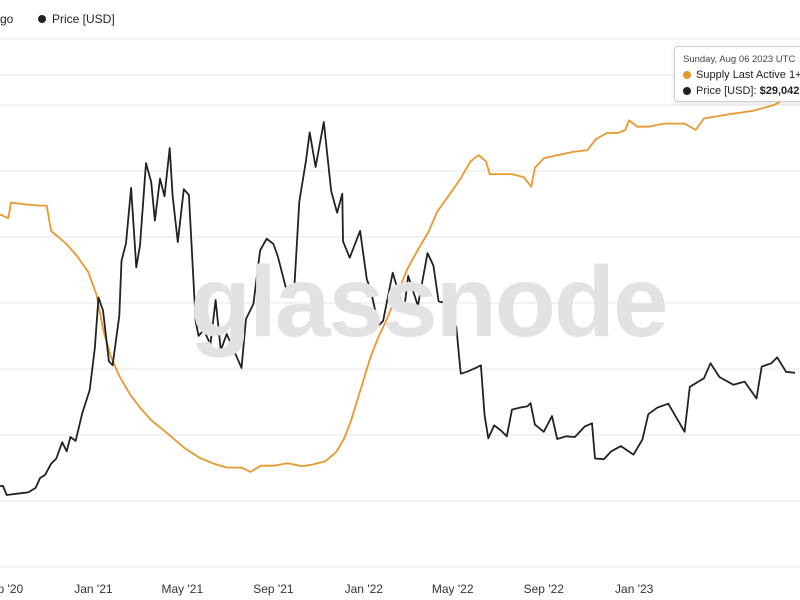 Image resolution: width=800 pixels, height=600 pixels. Describe the element at coordinates (83, 19) in the screenshot. I see `legend-label-price: Price [USD]` at that location.